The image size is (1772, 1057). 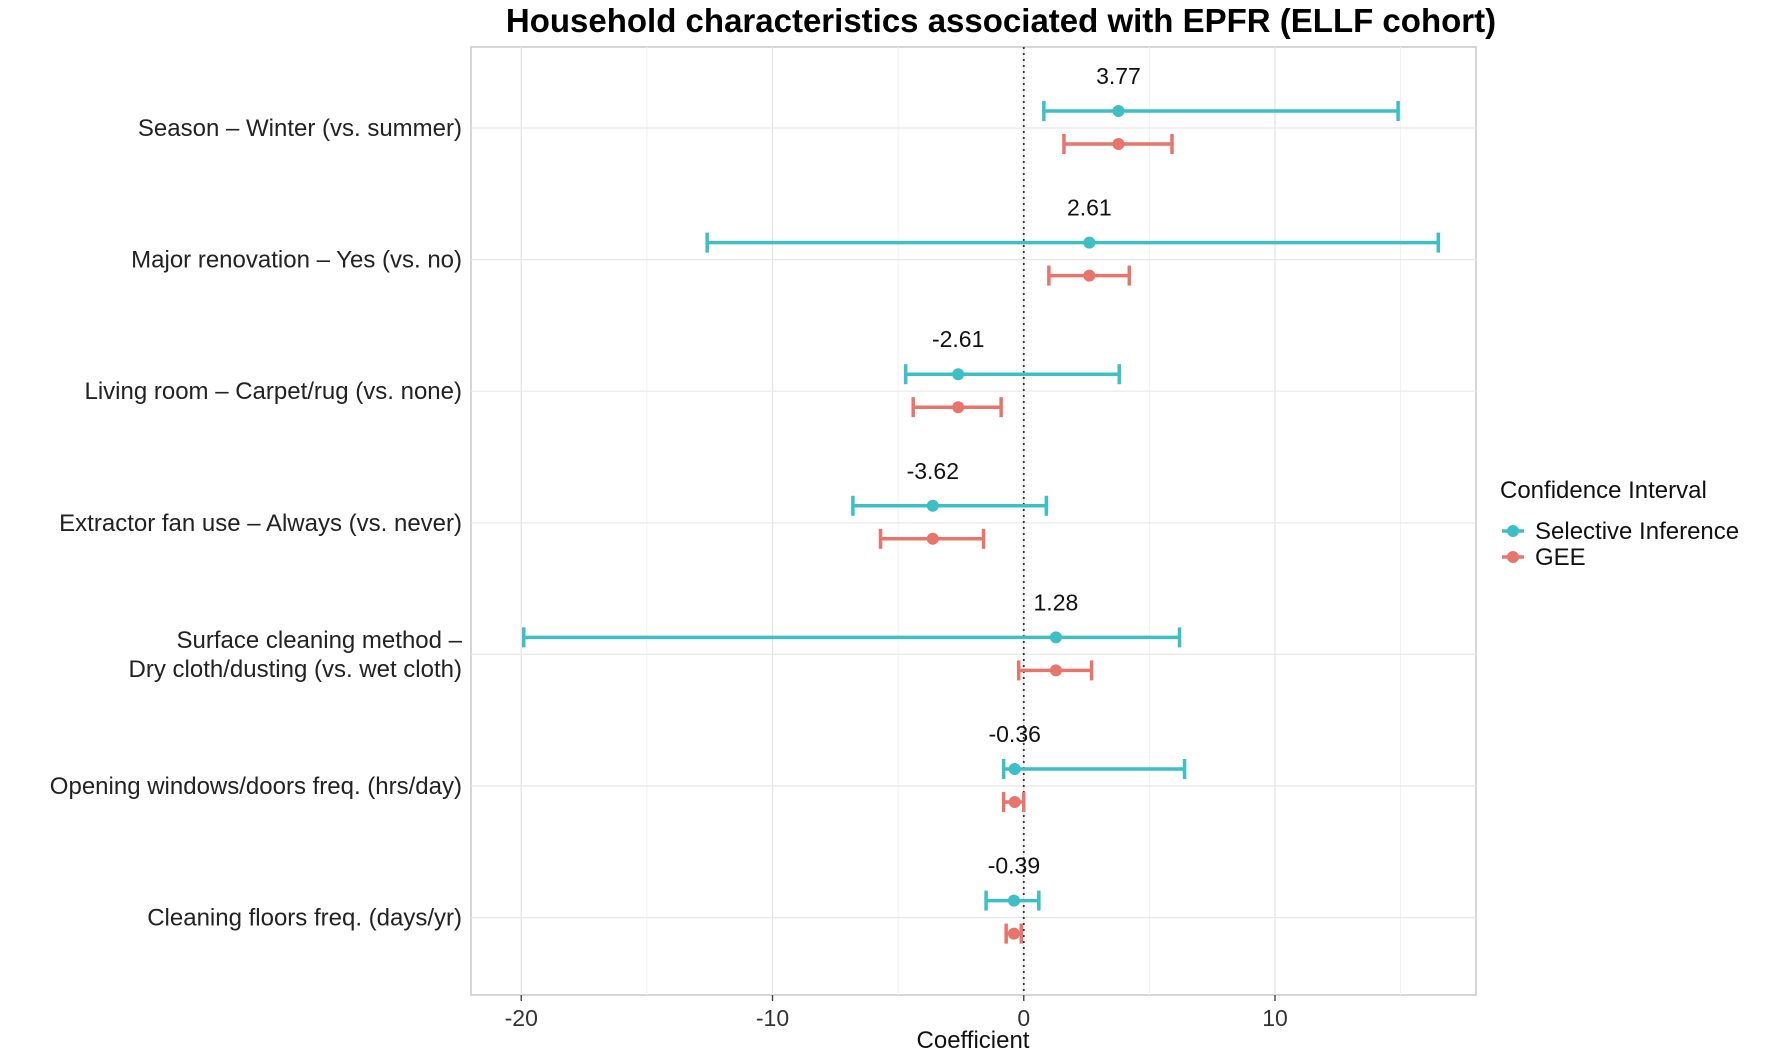 What do you see at coordinates (260, 523) in the screenshot?
I see `y-axis-label: Extractor fan use – Always (vs. never)` at bounding box center [260, 523].